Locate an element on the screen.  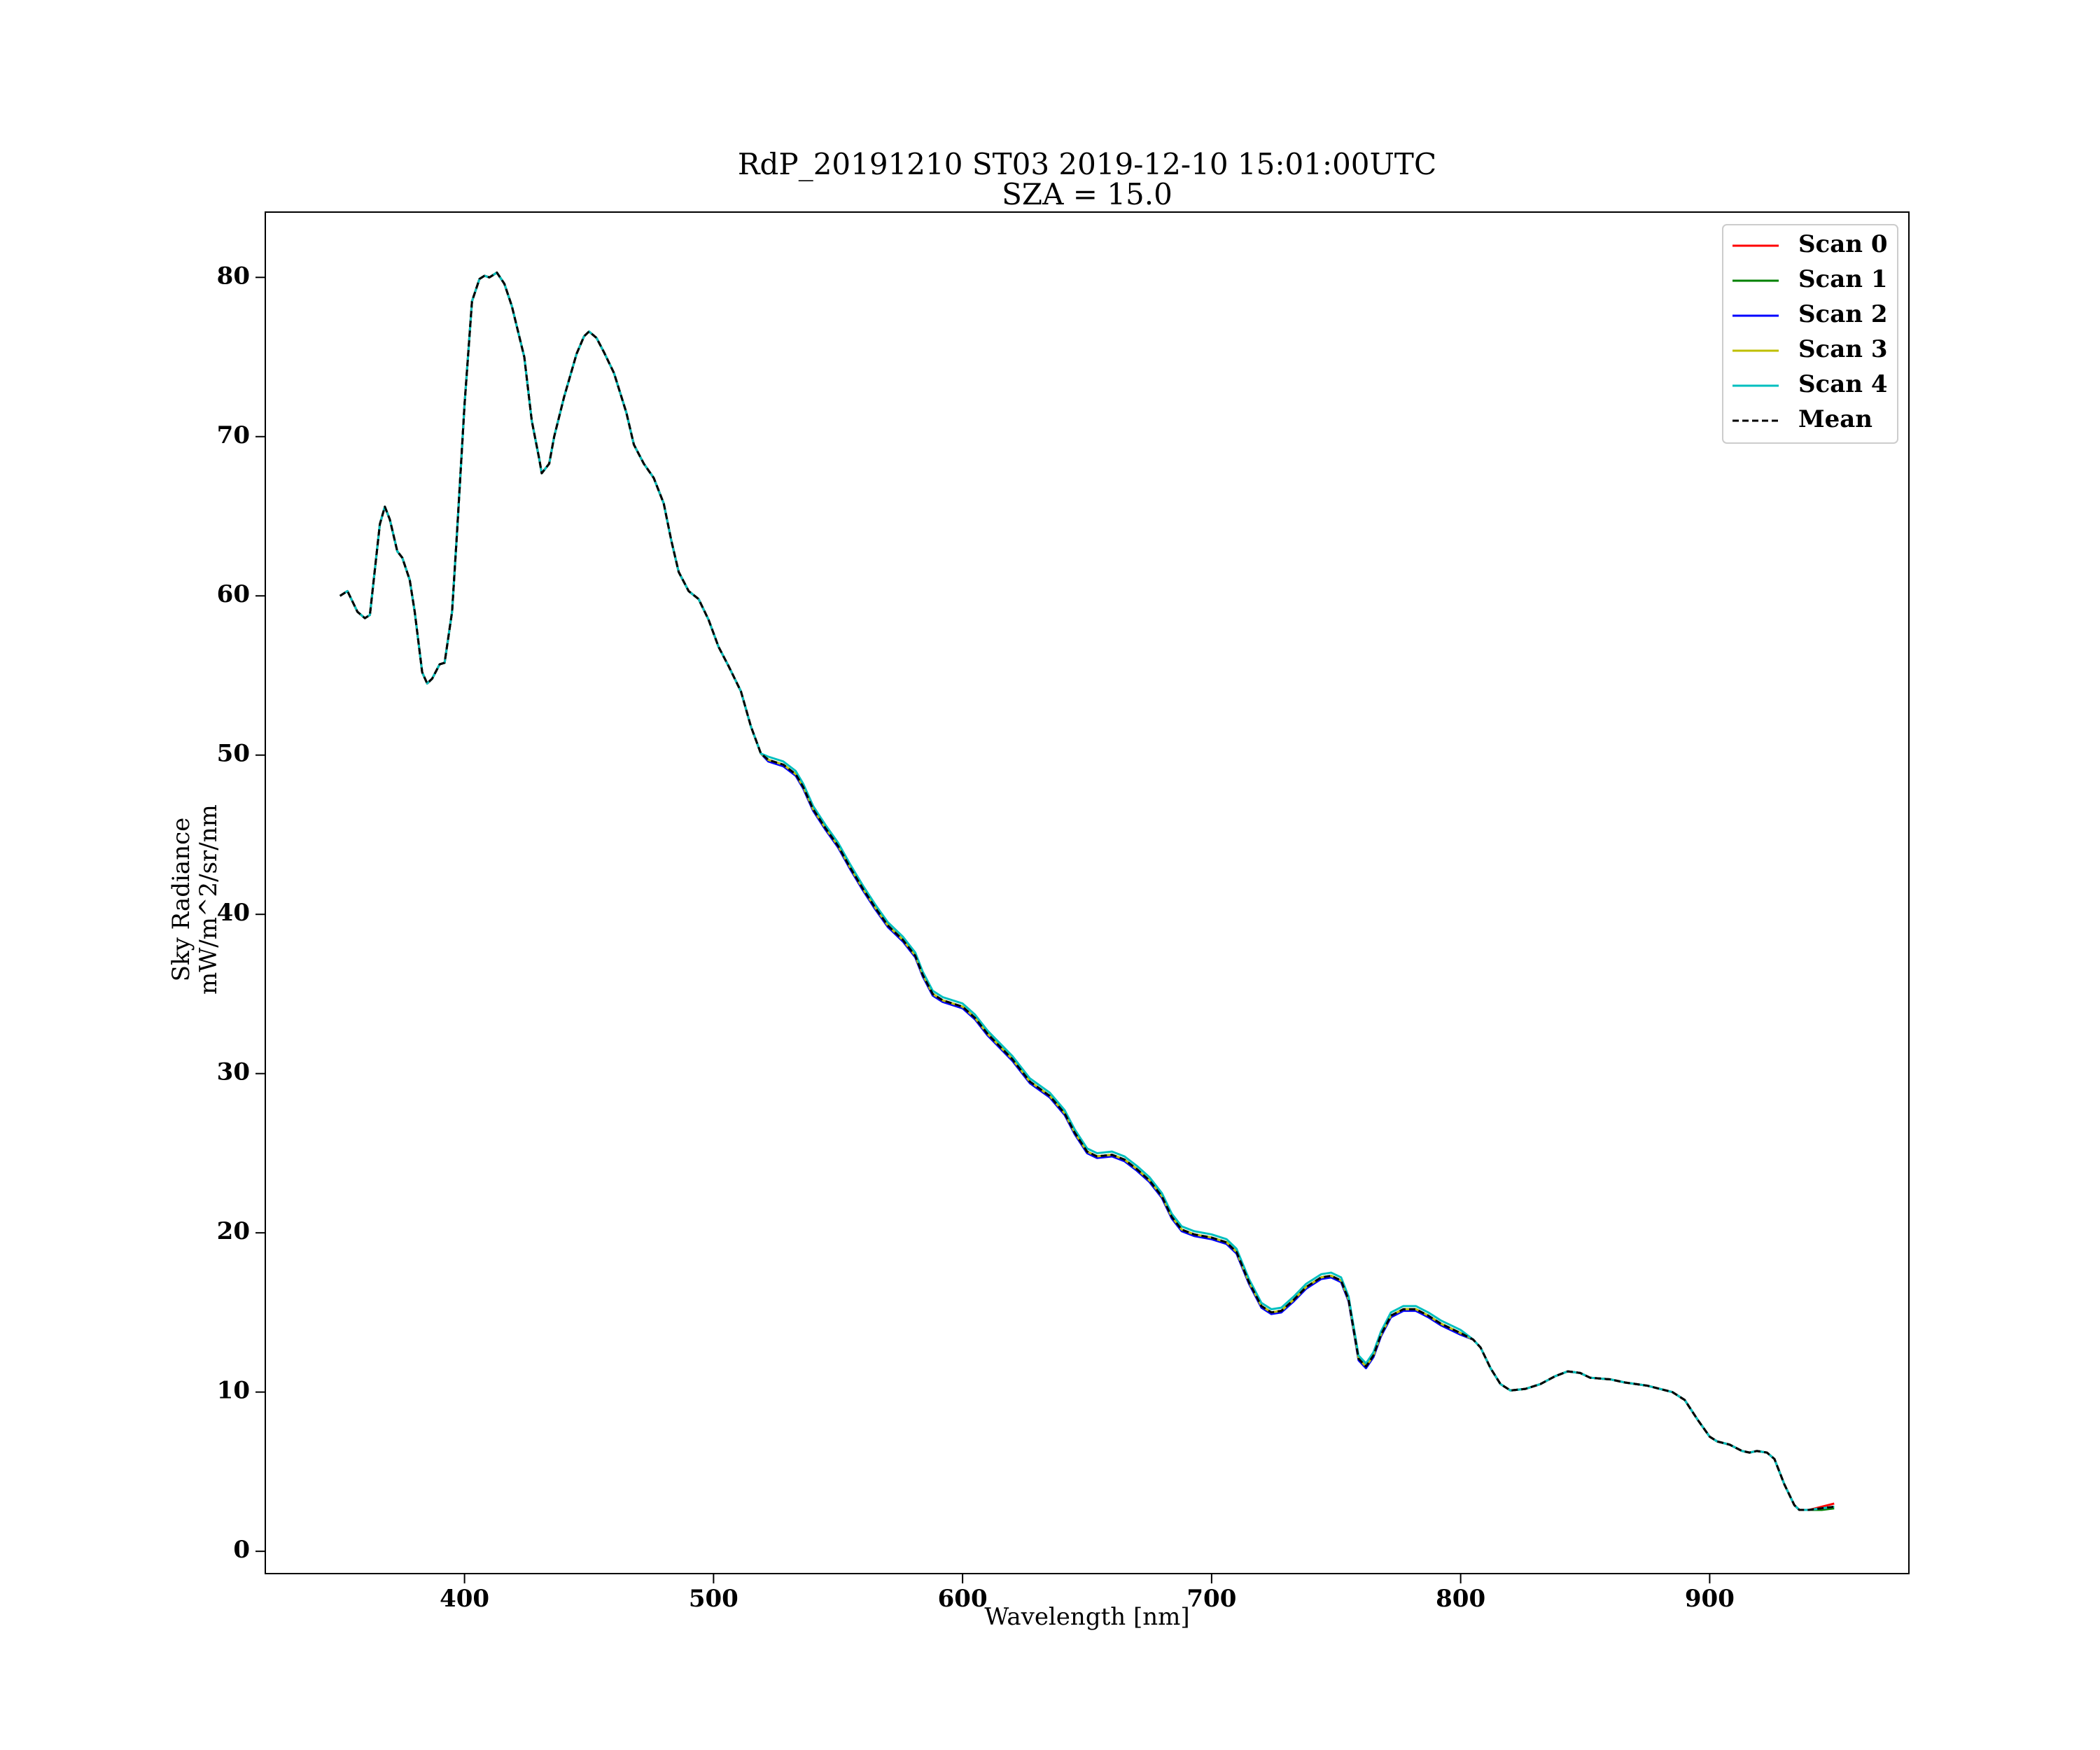
chart-subtitle: SZA = 15.0 is located at coordinates (1087, 194).